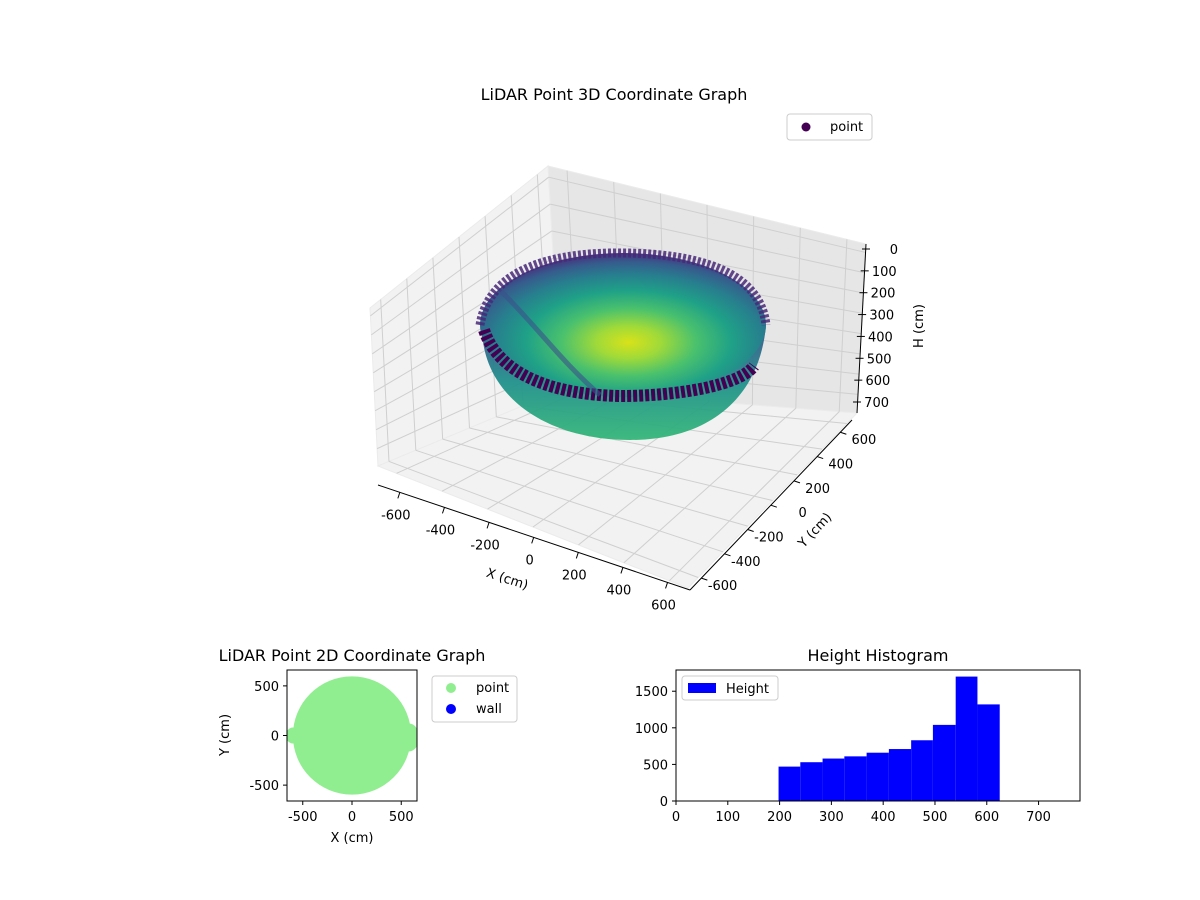 The width and height of the screenshot is (1200, 900). I want to click on bowl-front-rim, so click(618, 365).